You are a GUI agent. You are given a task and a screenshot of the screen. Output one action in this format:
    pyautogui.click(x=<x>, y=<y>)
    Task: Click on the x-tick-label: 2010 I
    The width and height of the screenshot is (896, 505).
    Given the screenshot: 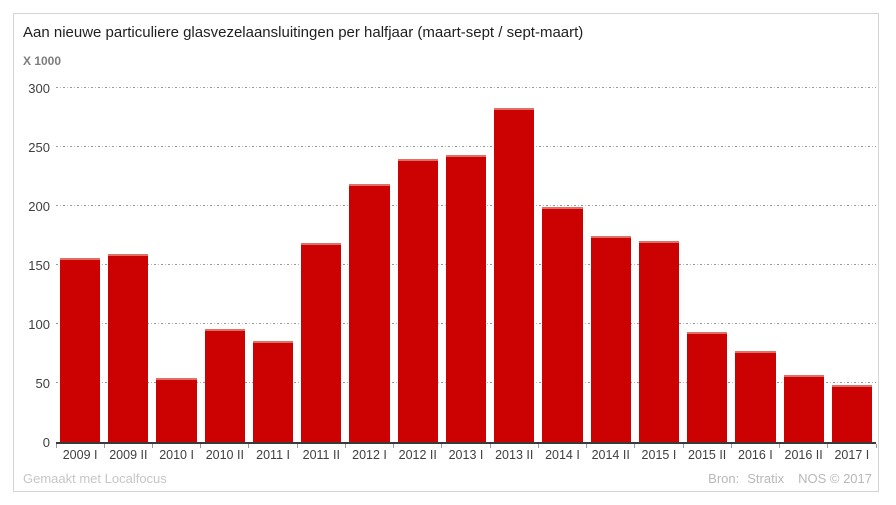 What is the action you would take?
    pyautogui.click(x=176, y=455)
    